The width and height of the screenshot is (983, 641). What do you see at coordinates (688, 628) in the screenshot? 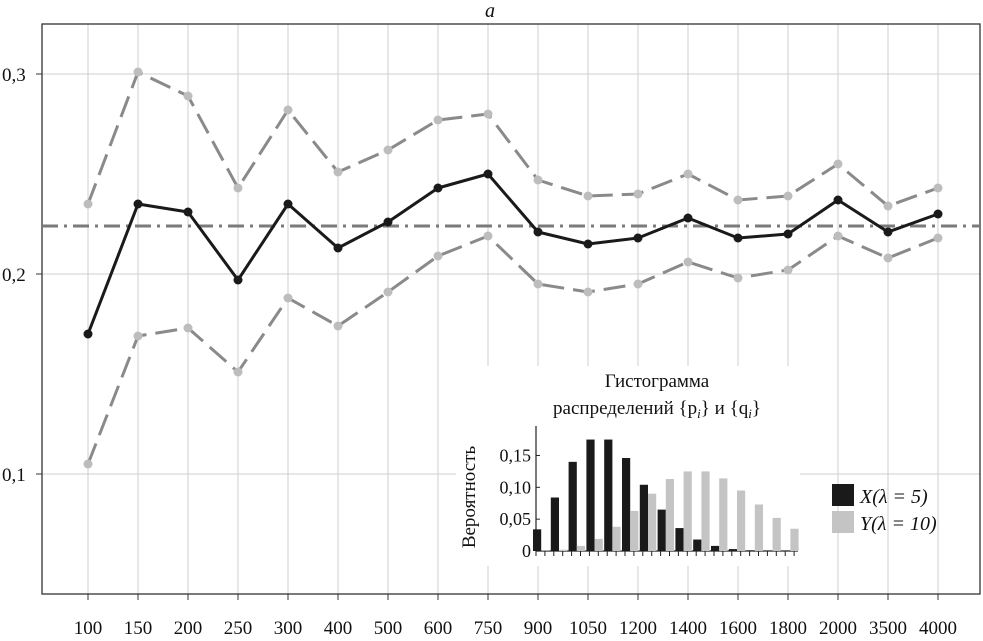
I see `x-tick-label: 1400` at bounding box center [688, 628].